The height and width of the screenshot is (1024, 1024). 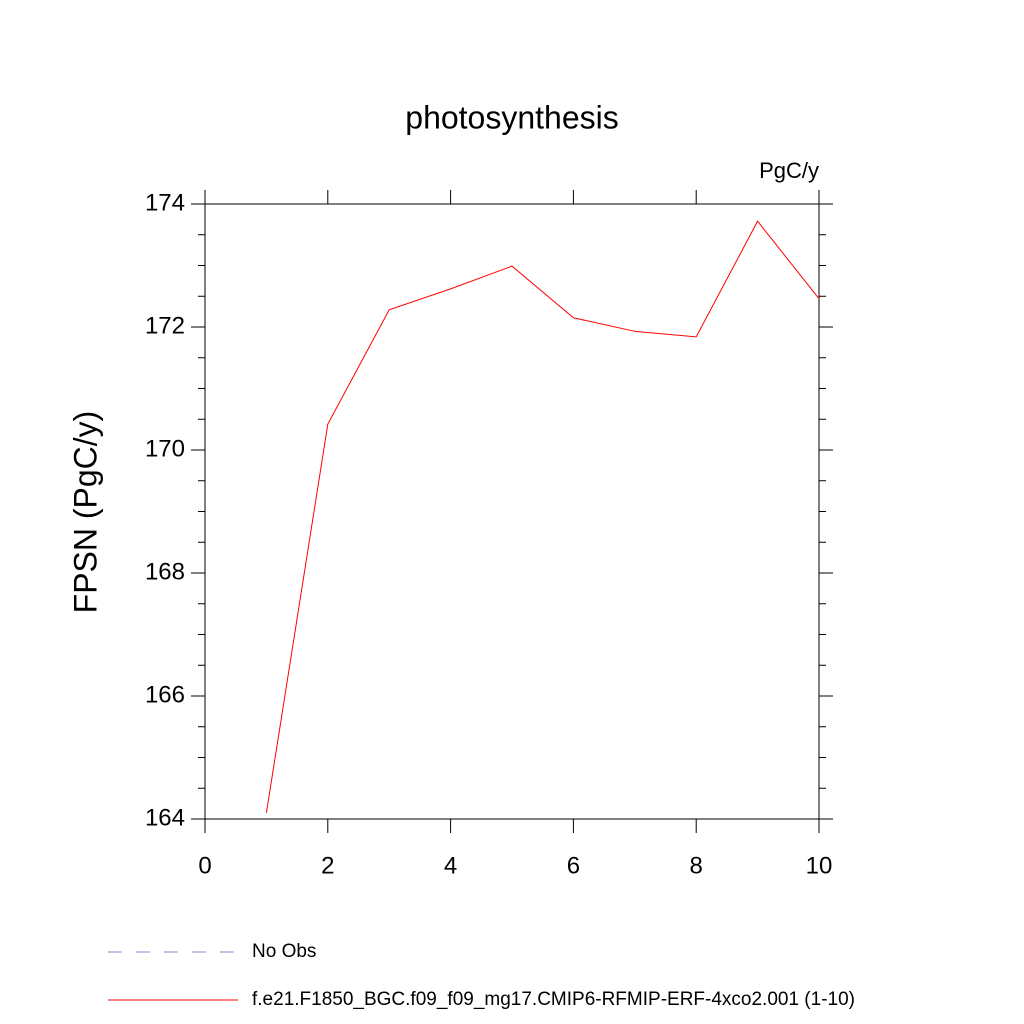 What do you see at coordinates (165, 202) in the screenshot?
I see `y-tick-label: 174` at bounding box center [165, 202].